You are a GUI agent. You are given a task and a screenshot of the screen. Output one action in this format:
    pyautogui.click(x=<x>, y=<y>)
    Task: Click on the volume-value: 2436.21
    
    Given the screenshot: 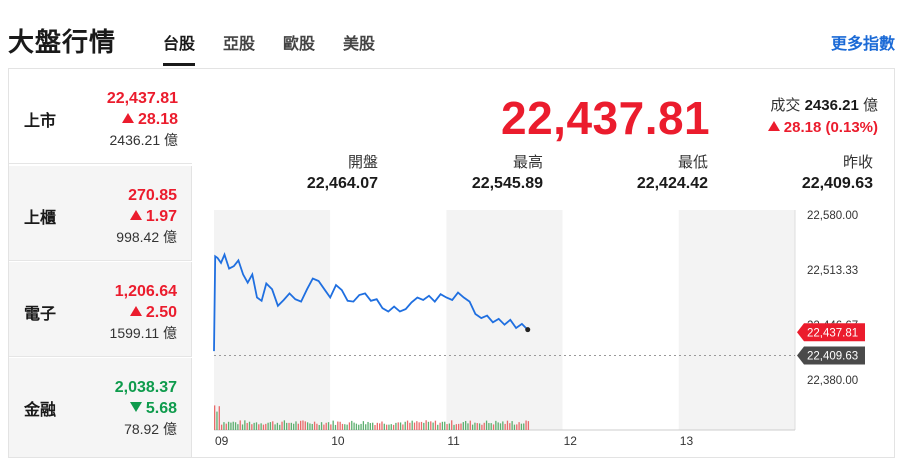 What is the action you would take?
    pyautogui.click(x=831, y=105)
    